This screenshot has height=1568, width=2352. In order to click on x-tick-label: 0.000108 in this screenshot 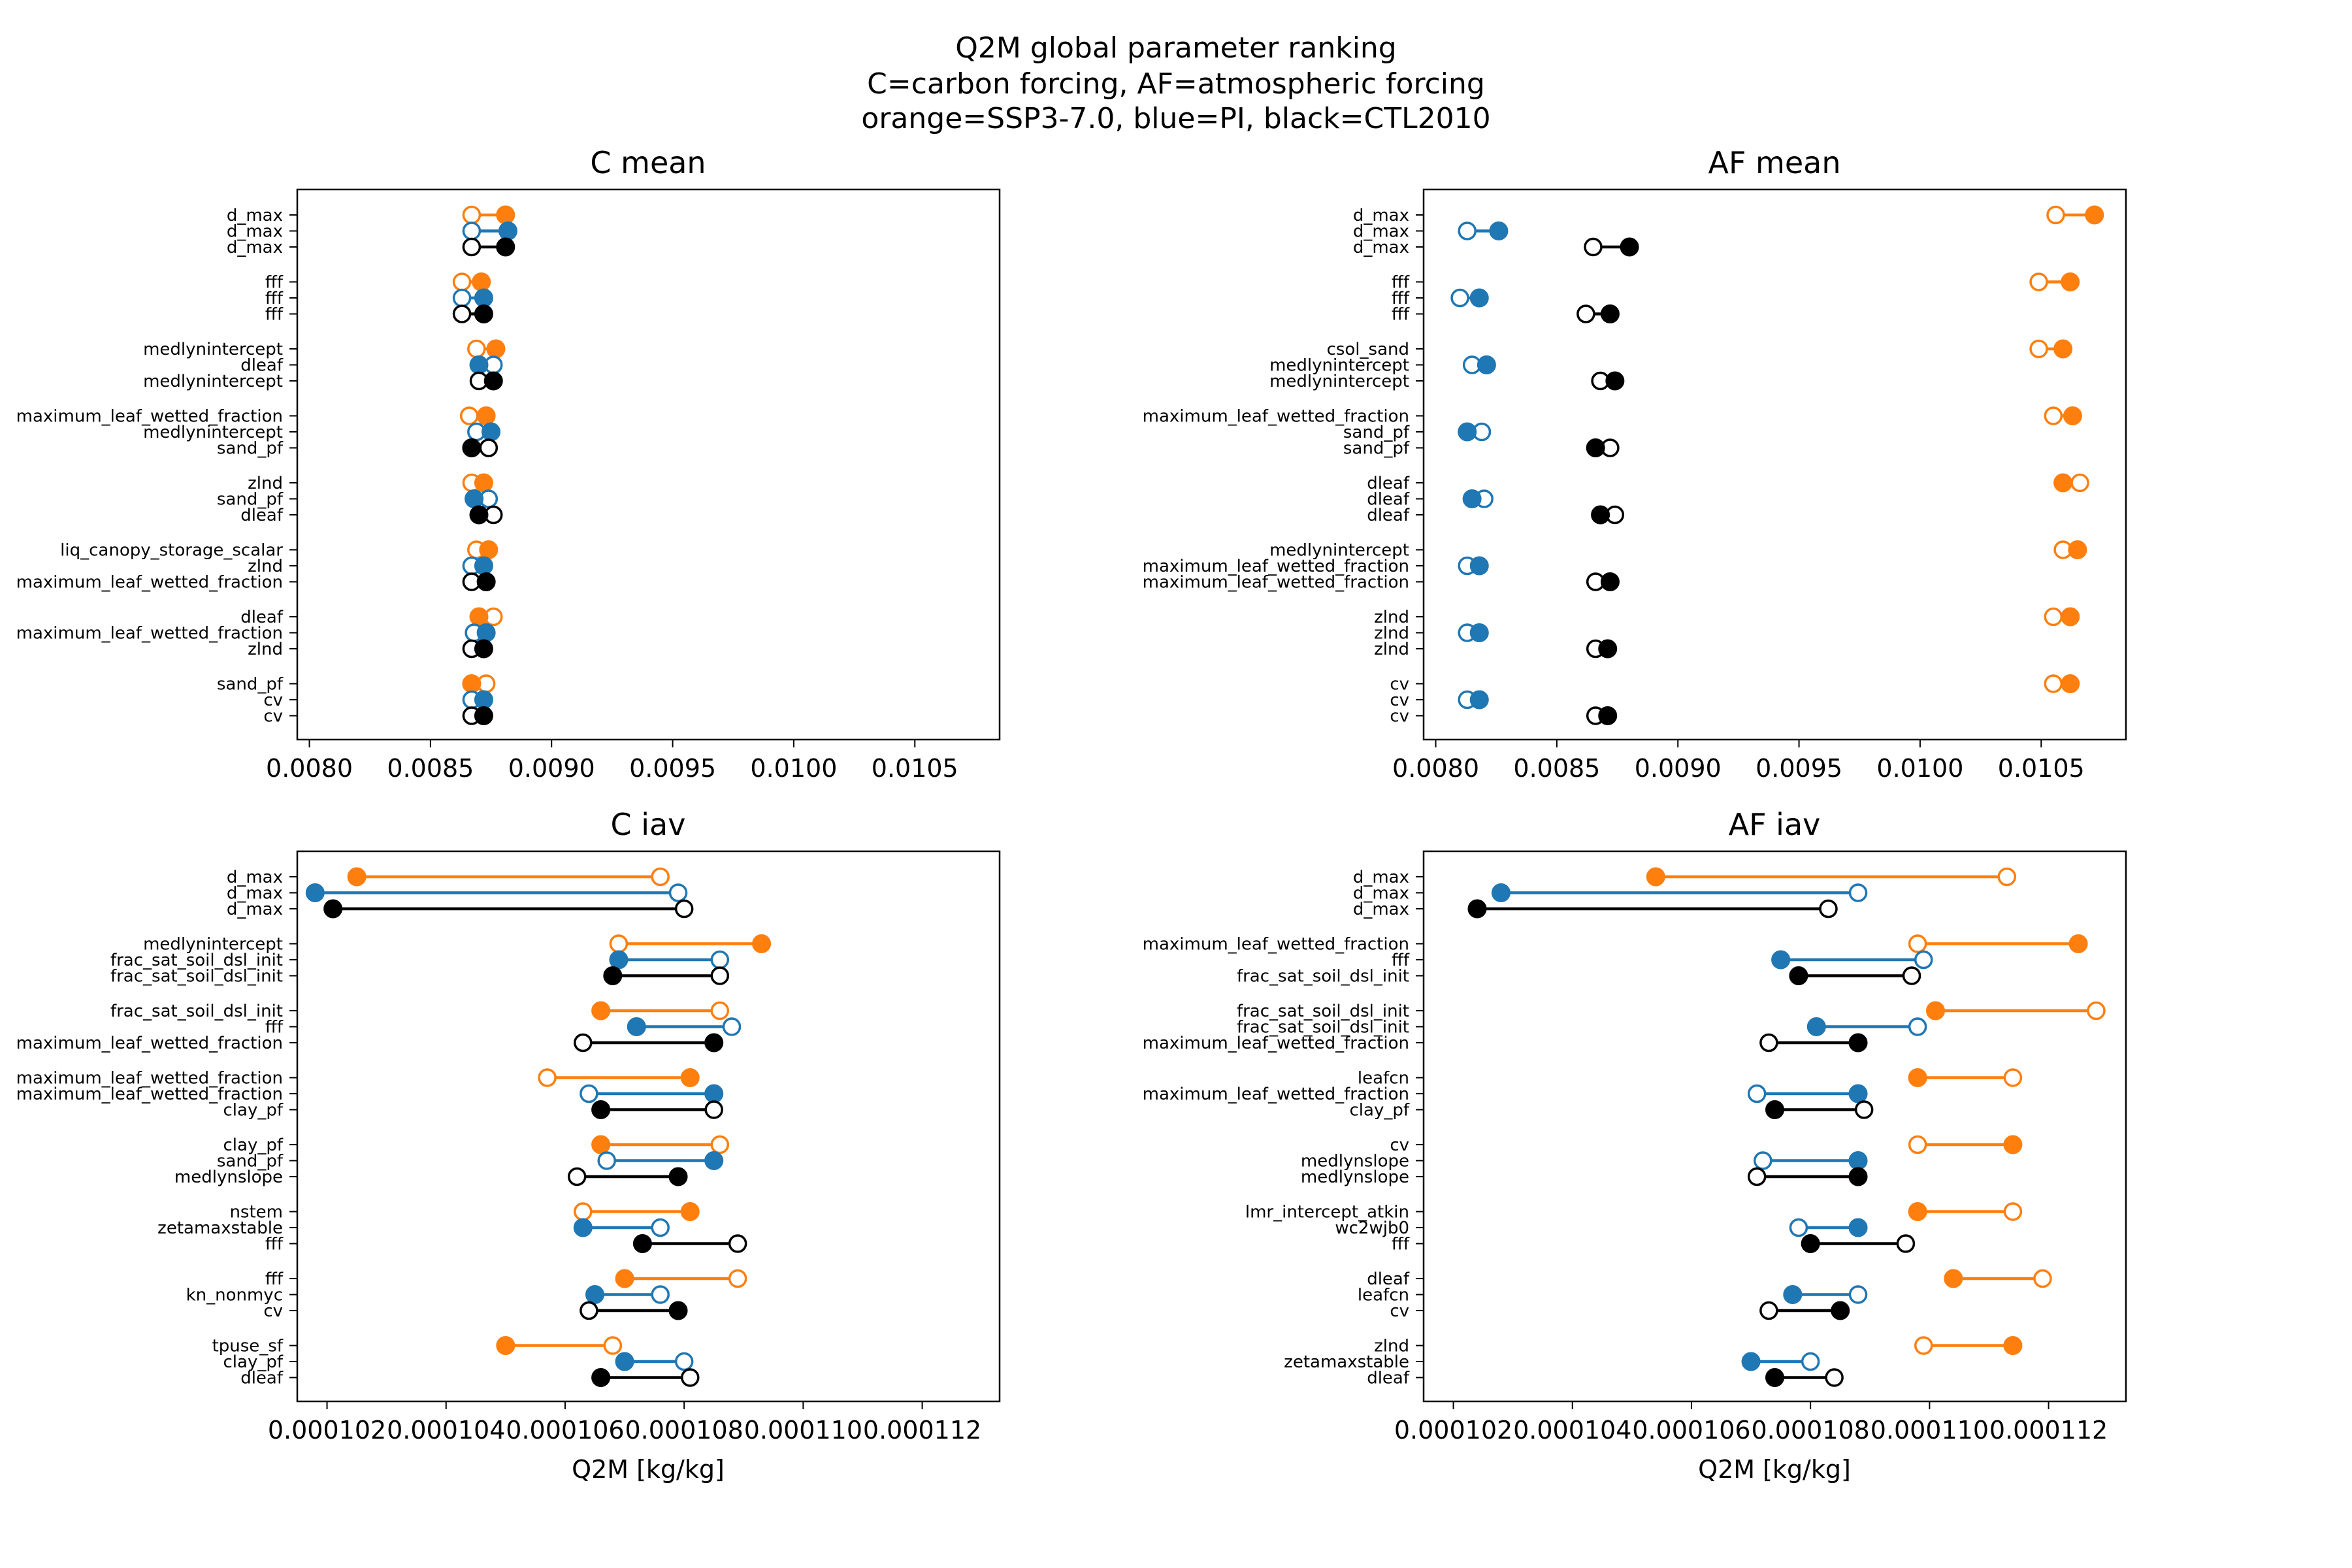, I will do `click(684, 1430)`.